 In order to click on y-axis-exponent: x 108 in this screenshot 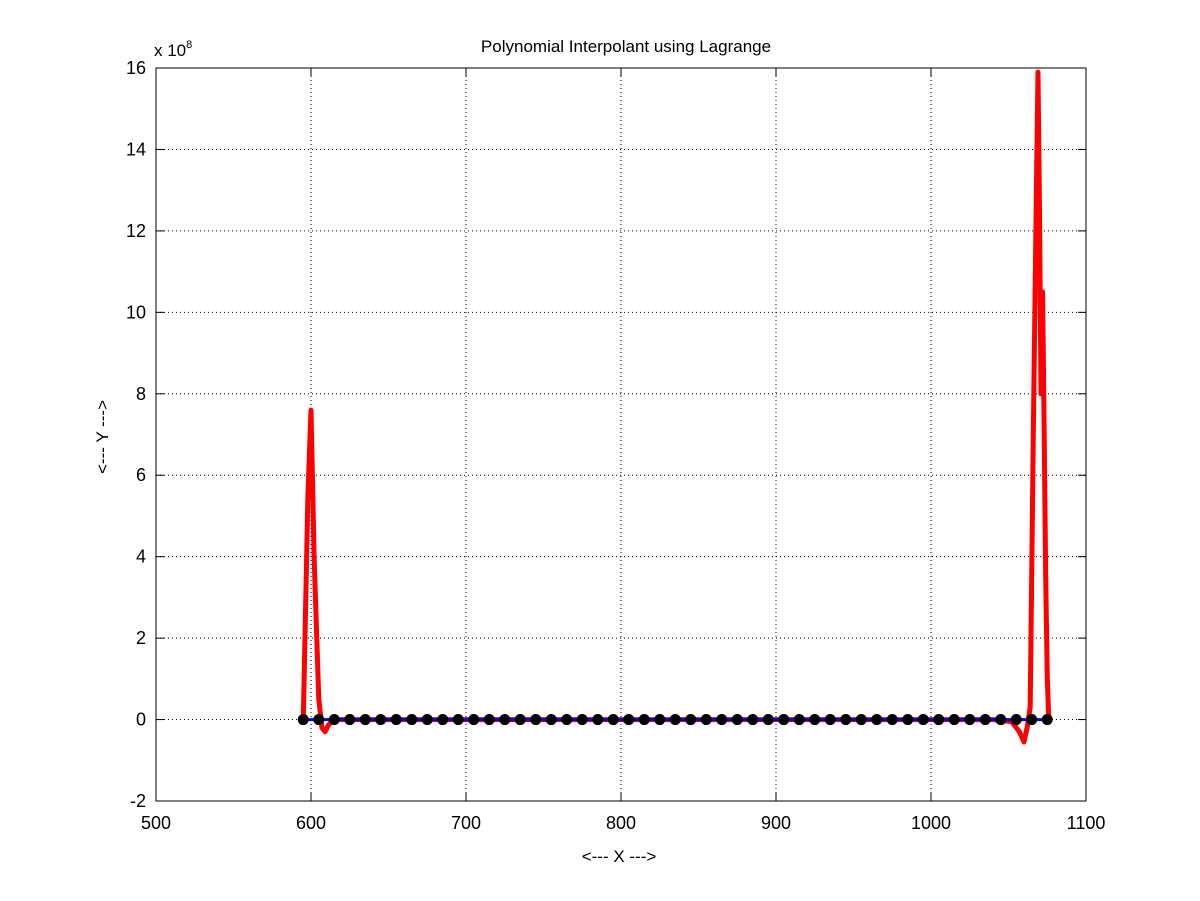, I will do `click(173, 49)`.